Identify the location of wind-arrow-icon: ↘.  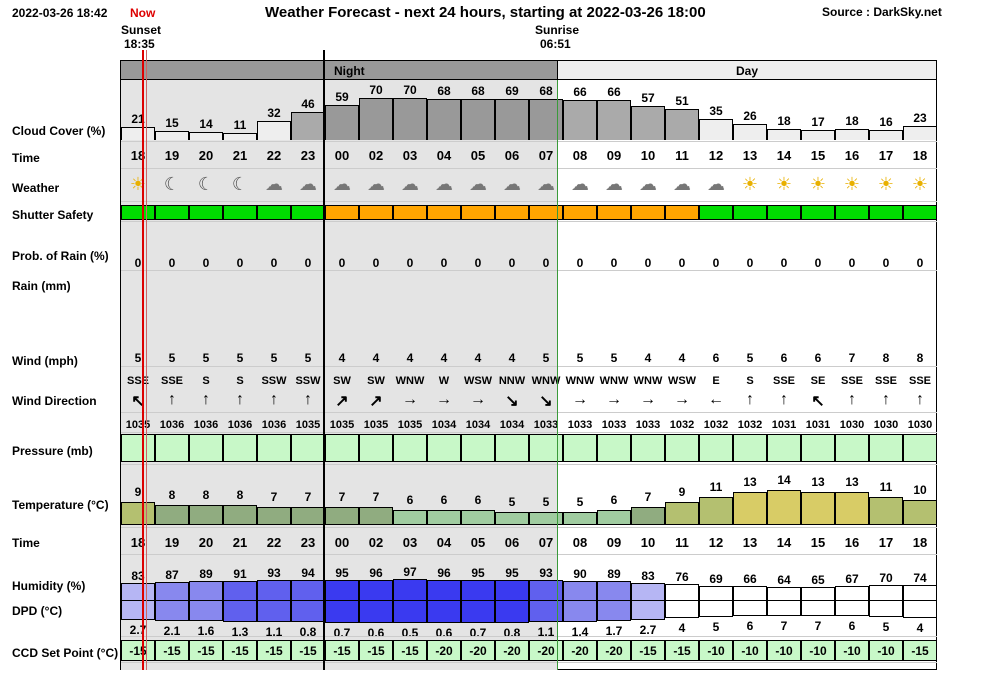
(512, 401).